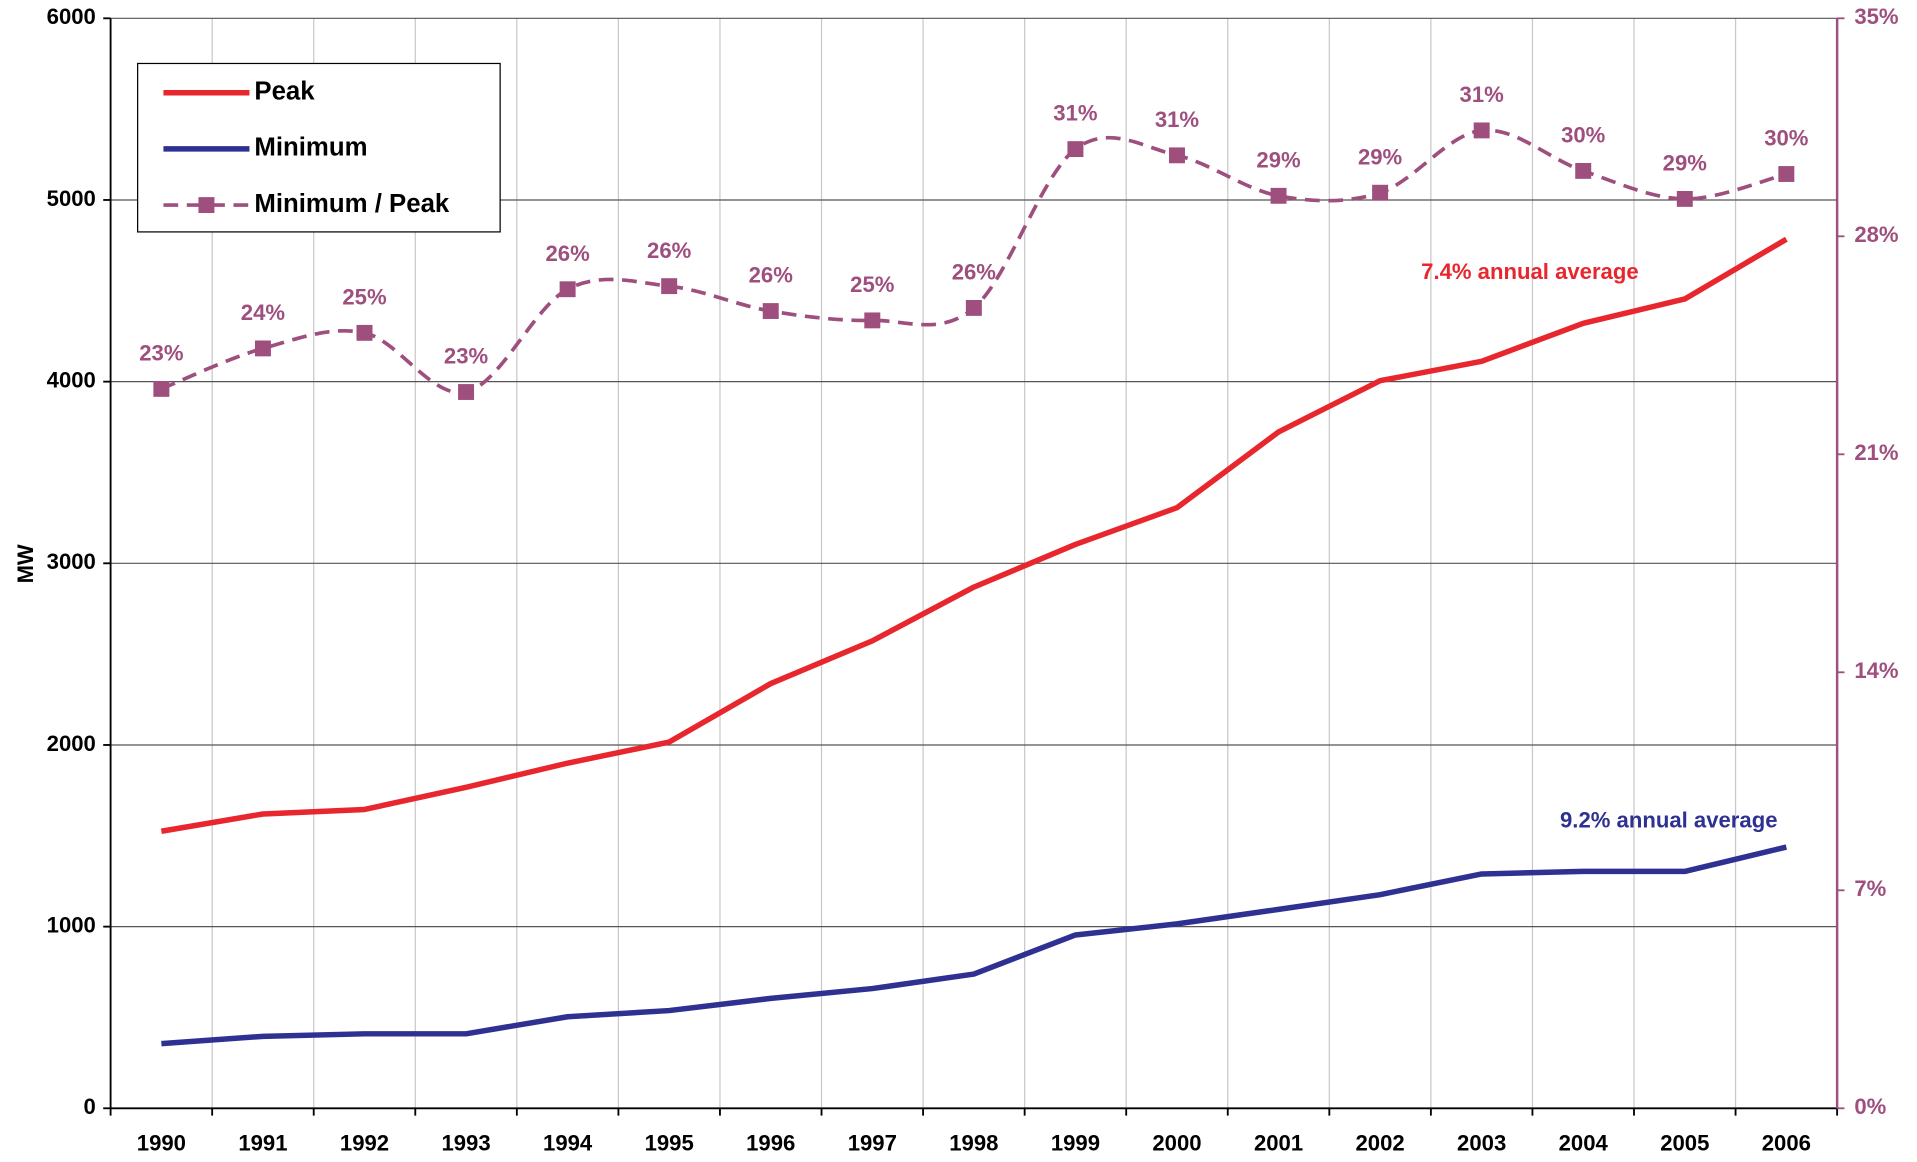 The width and height of the screenshot is (1917, 1162). What do you see at coordinates (364, 1143) in the screenshot?
I see `x-tick-label: 1992` at bounding box center [364, 1143].